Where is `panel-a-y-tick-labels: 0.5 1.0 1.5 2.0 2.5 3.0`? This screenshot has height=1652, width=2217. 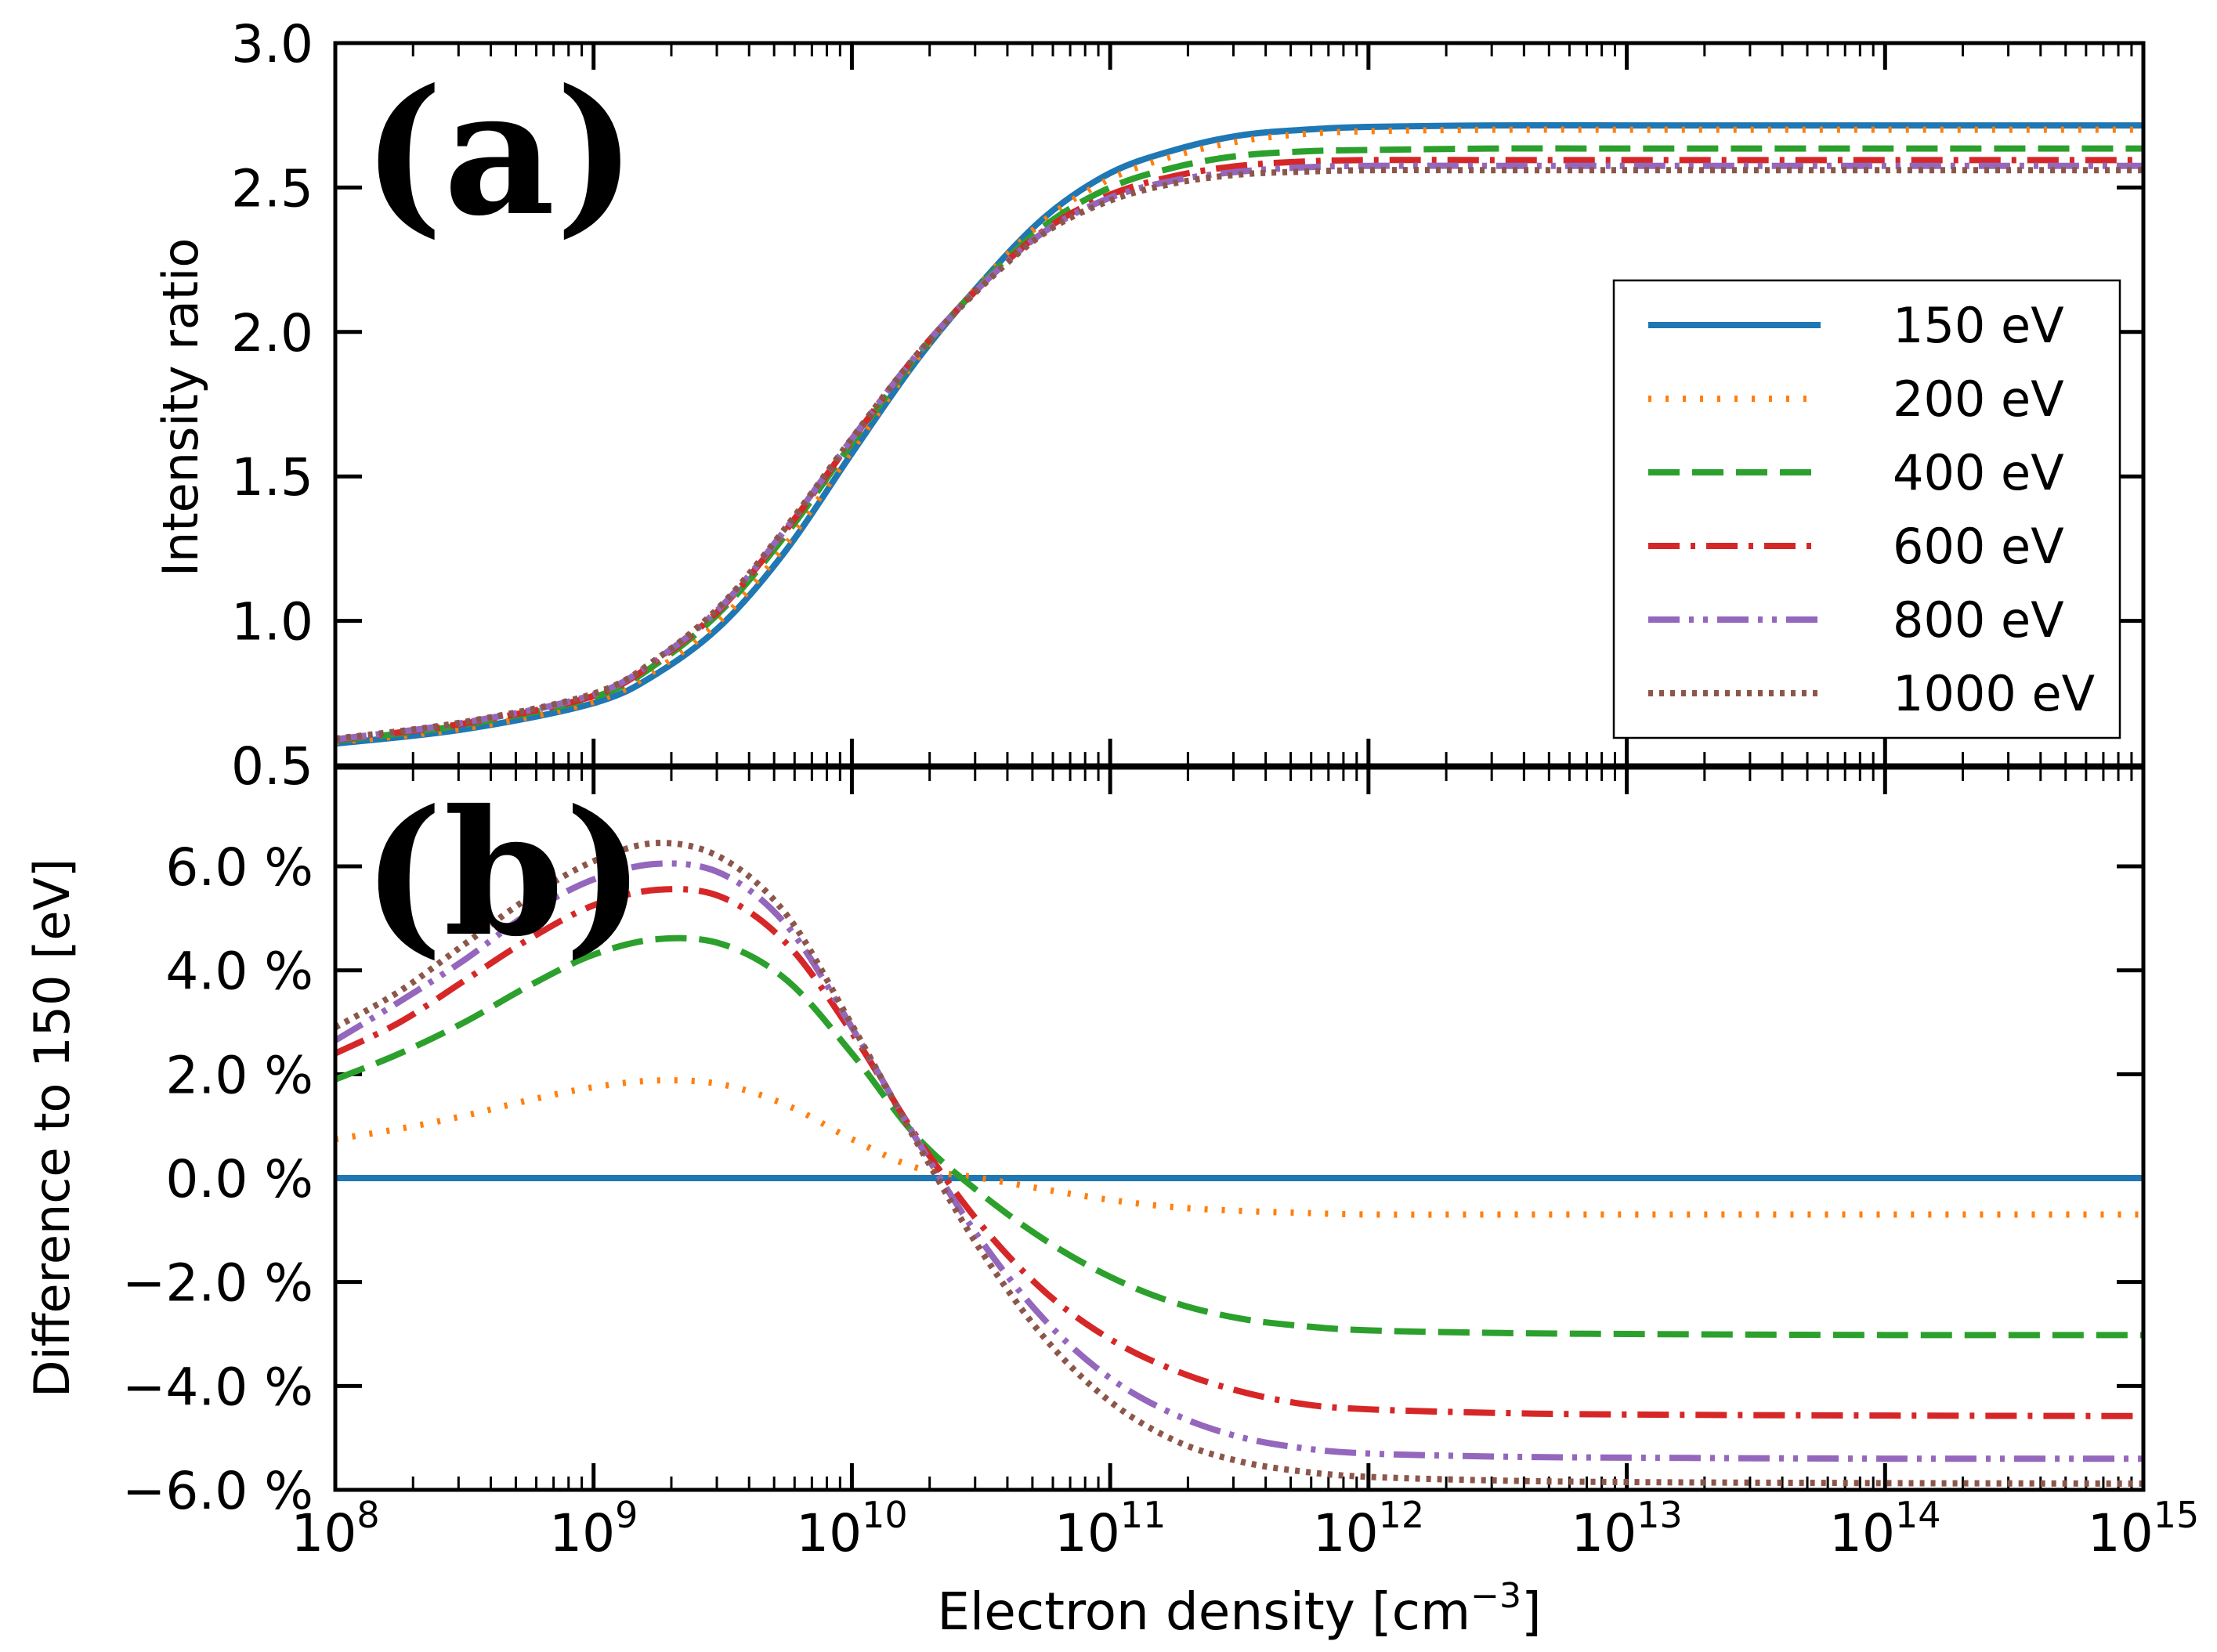
panel-a-y-tick-labels: 0.5 1.0 1.5 2.0 2.5 3.0 is located at coordinates (272, 405).